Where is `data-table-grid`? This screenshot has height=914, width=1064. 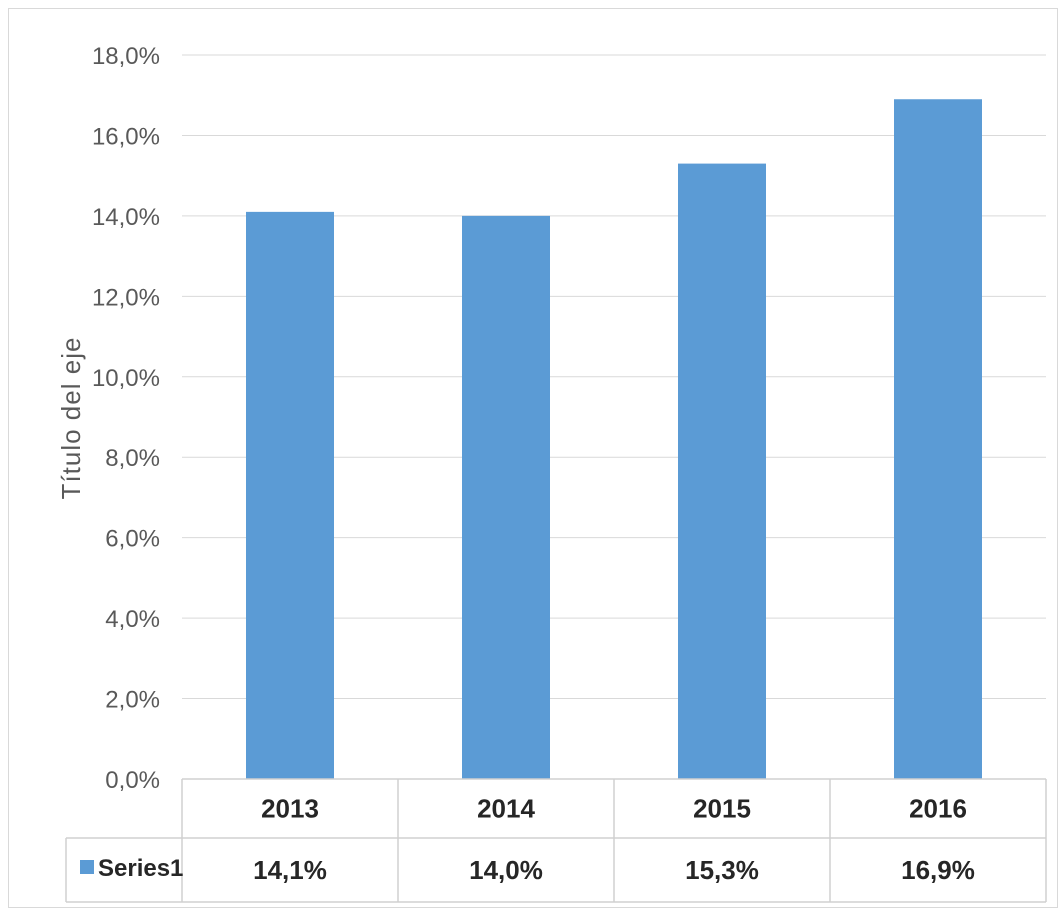
data-table-grid is located at coordinates (556, 840).